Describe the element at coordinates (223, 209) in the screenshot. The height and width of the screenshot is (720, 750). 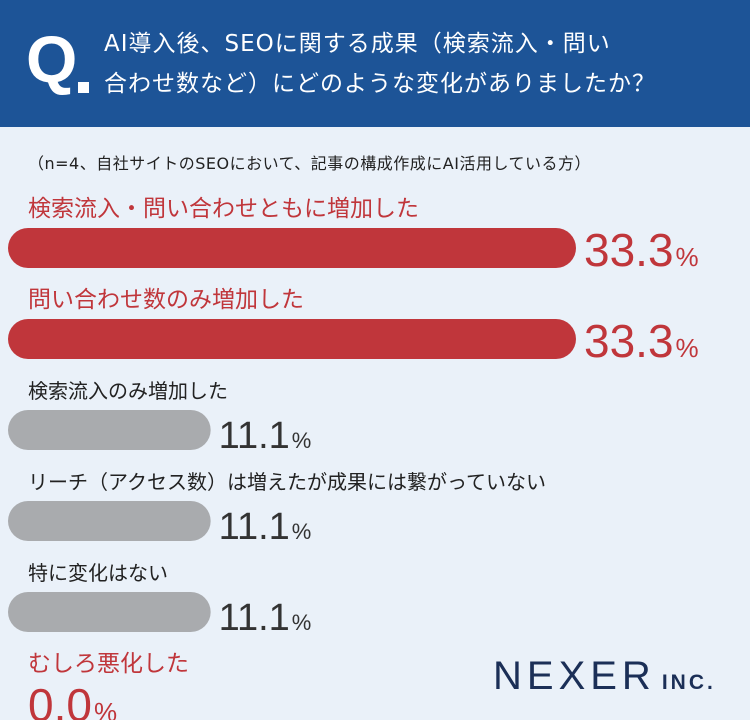
I see `category-label: 検索流入・問い合わせともに増加した` at that location.